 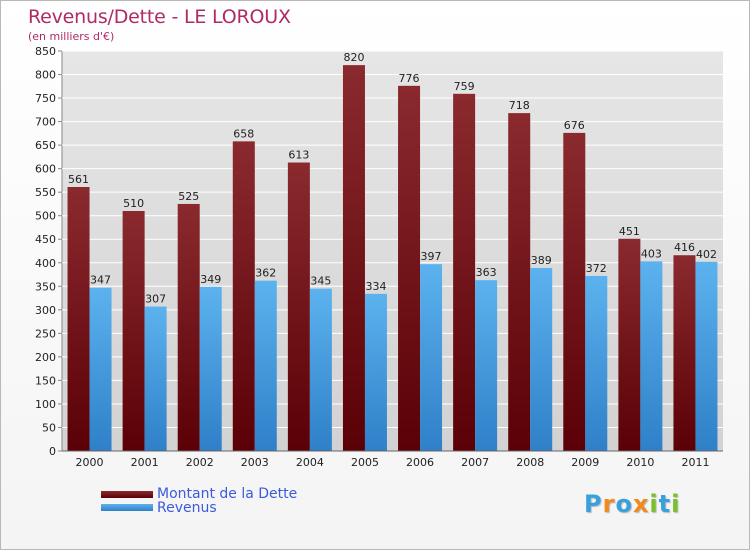 What do you see at coordinates (706, 254) in the screenshot?
I see `data-label-revenus: 402` at bounding box center [706, 254].